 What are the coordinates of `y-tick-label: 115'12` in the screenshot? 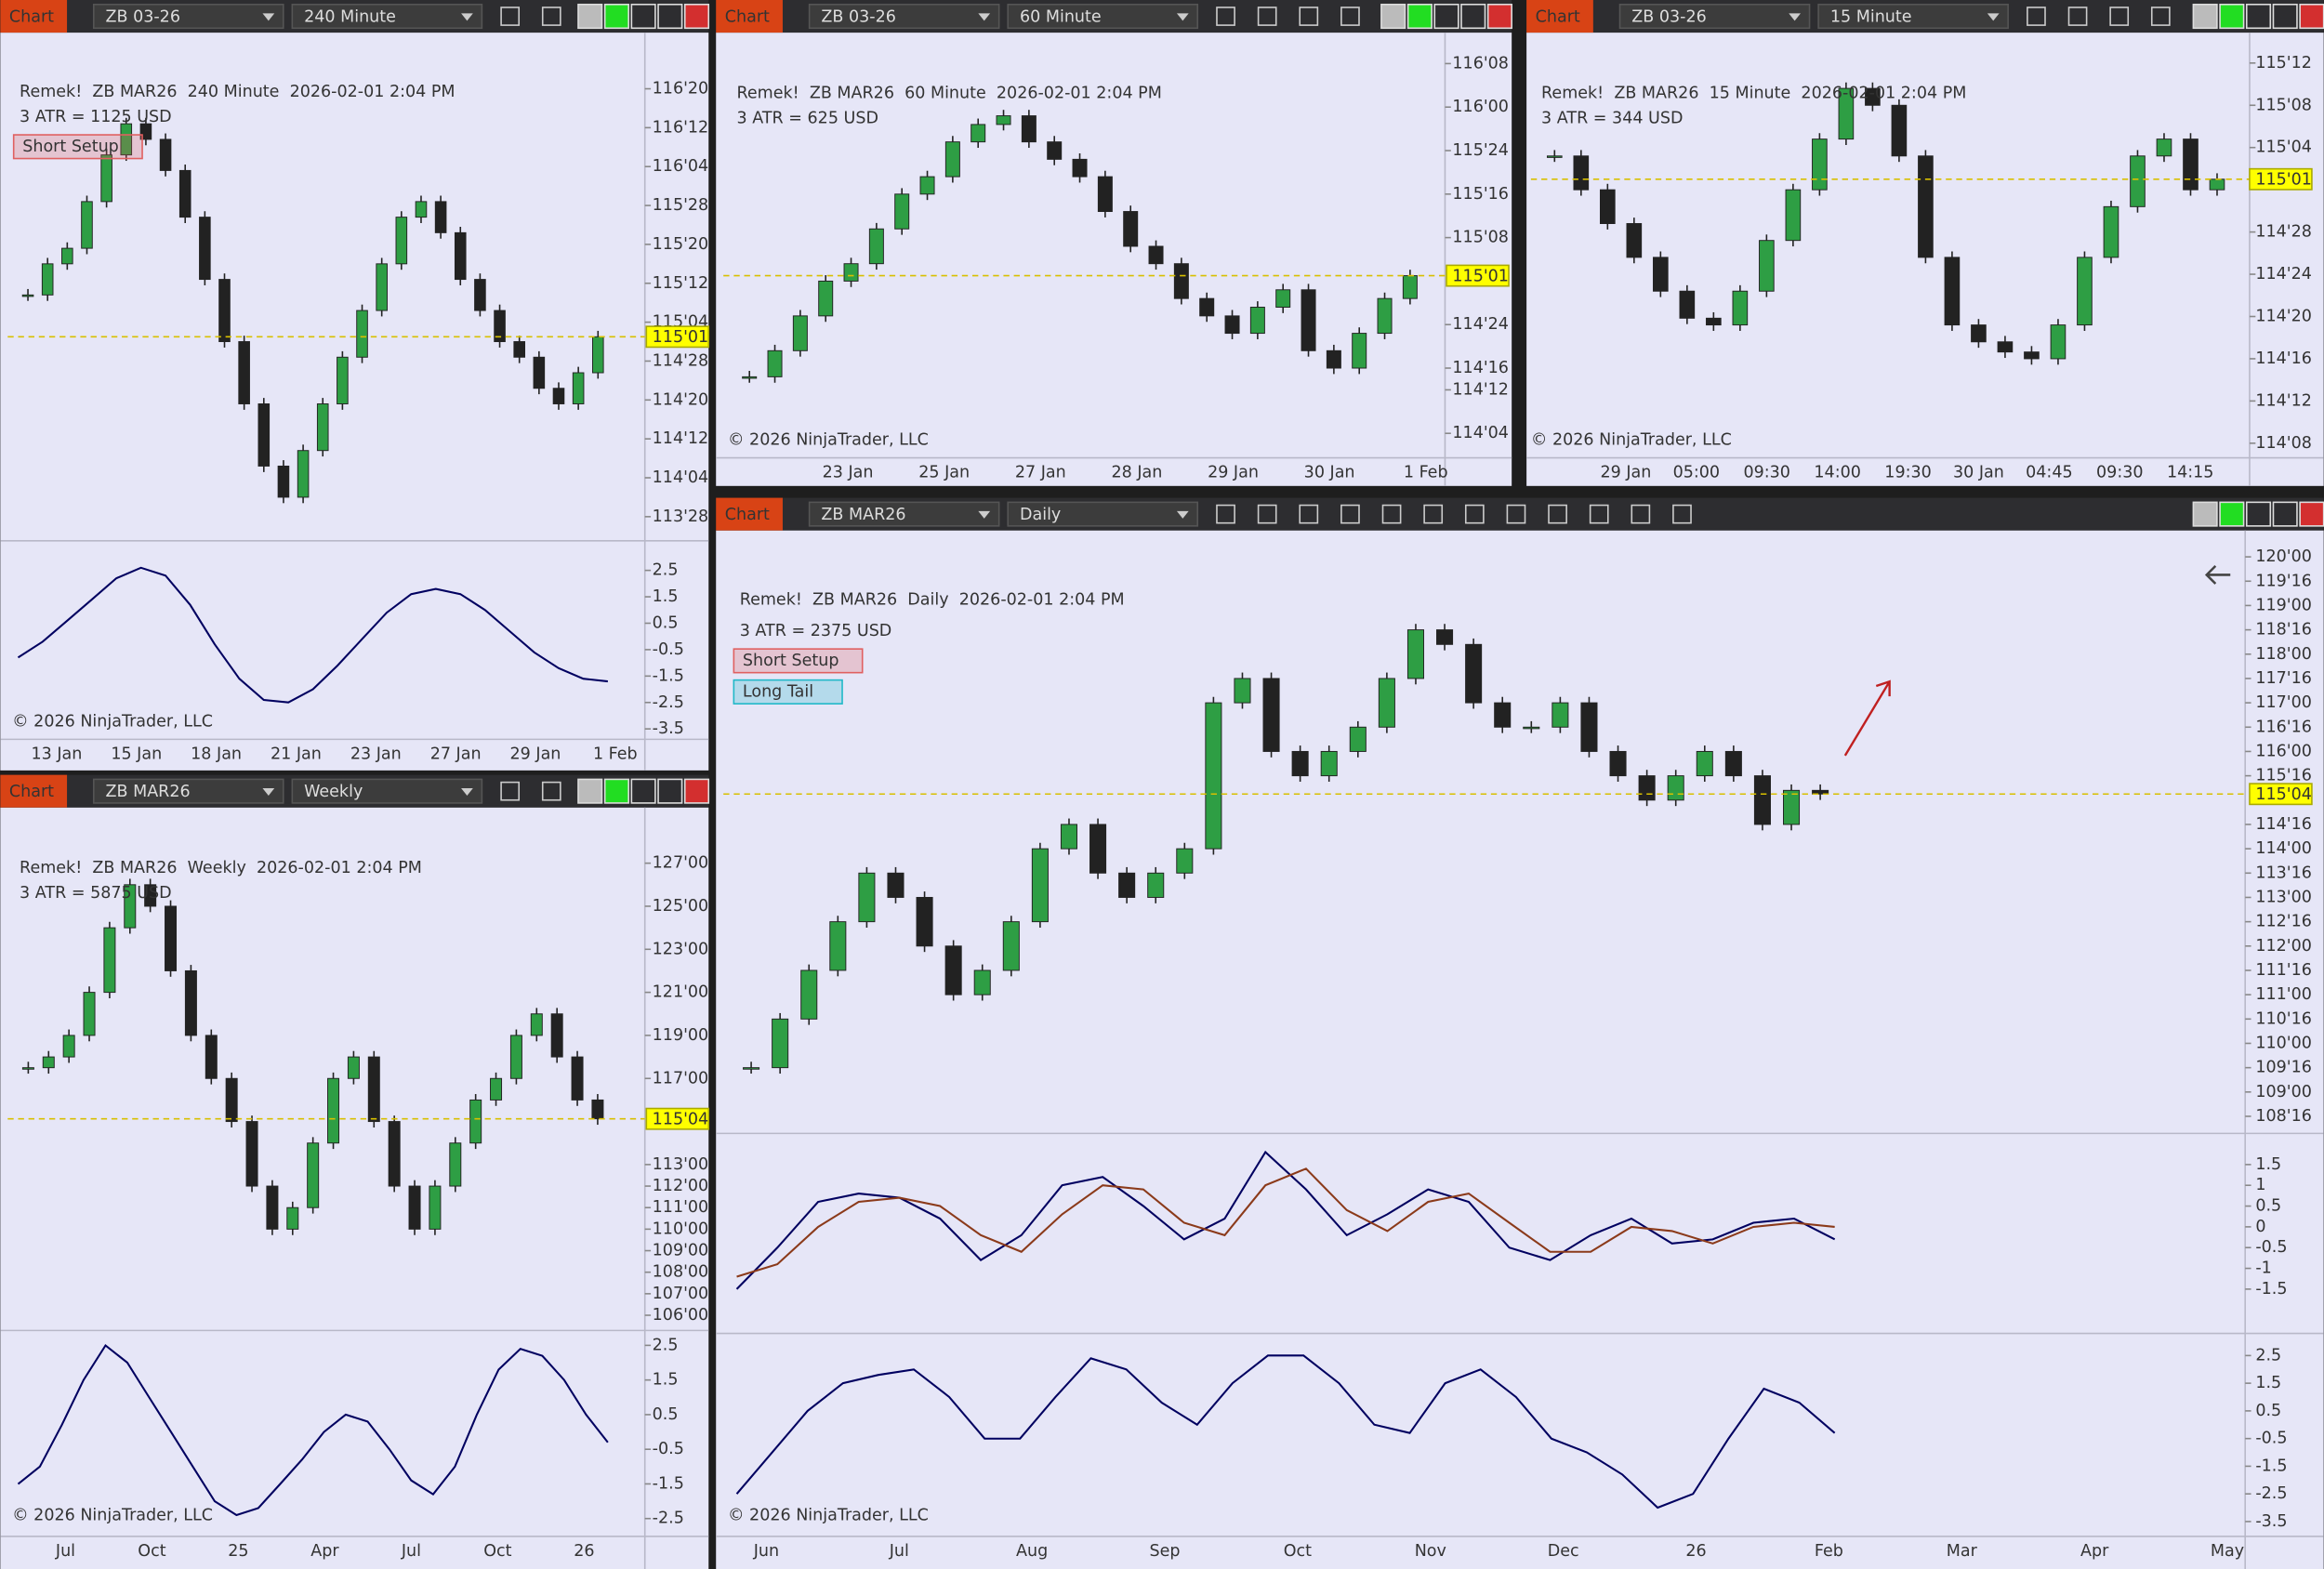 It's located at (2283, 63).